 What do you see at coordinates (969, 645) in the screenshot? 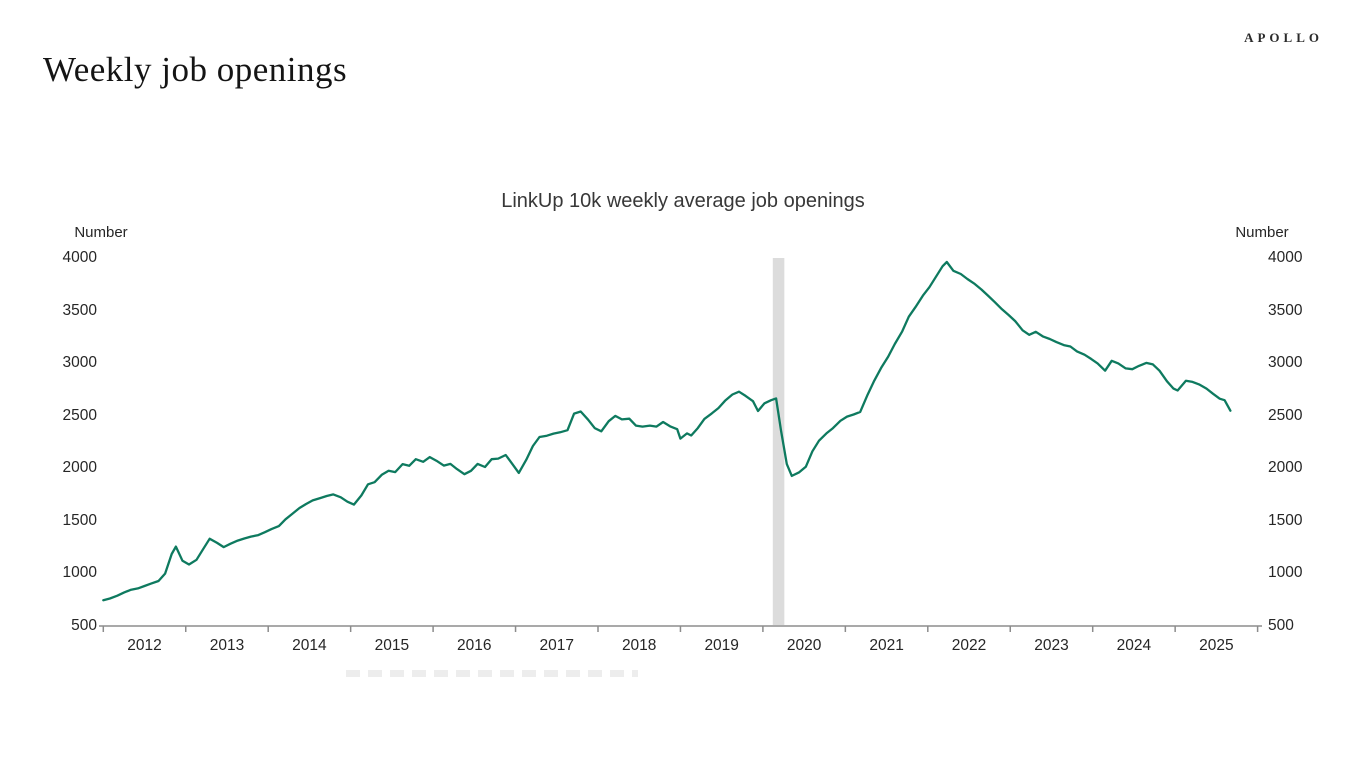
I see `x-tick-label: 2022` at bounding box center [969, 645].